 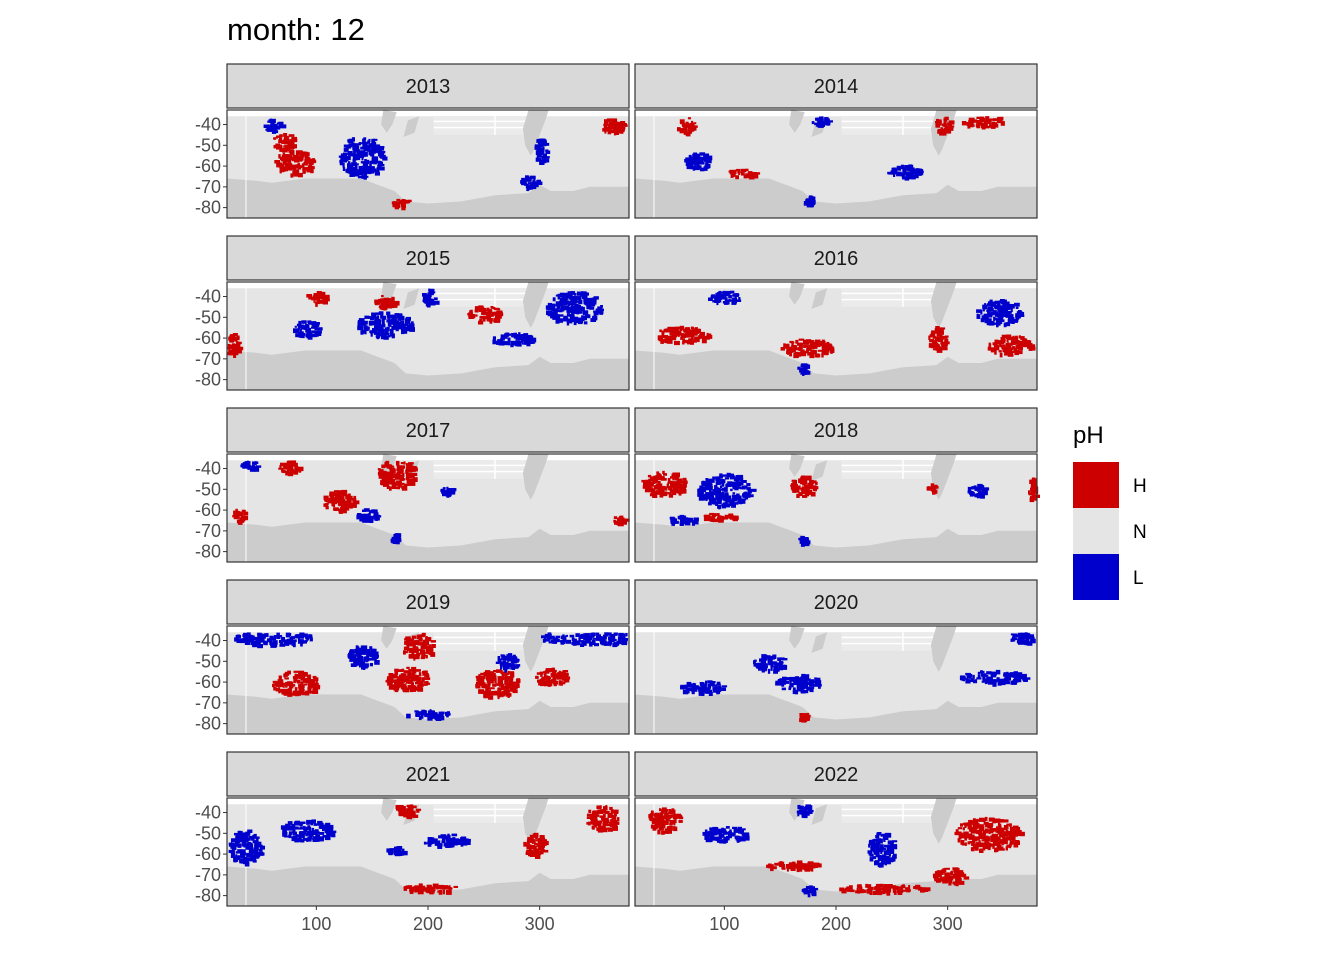 I want to click on facet-panel-2017: 2017, so click(x=428, y=485).